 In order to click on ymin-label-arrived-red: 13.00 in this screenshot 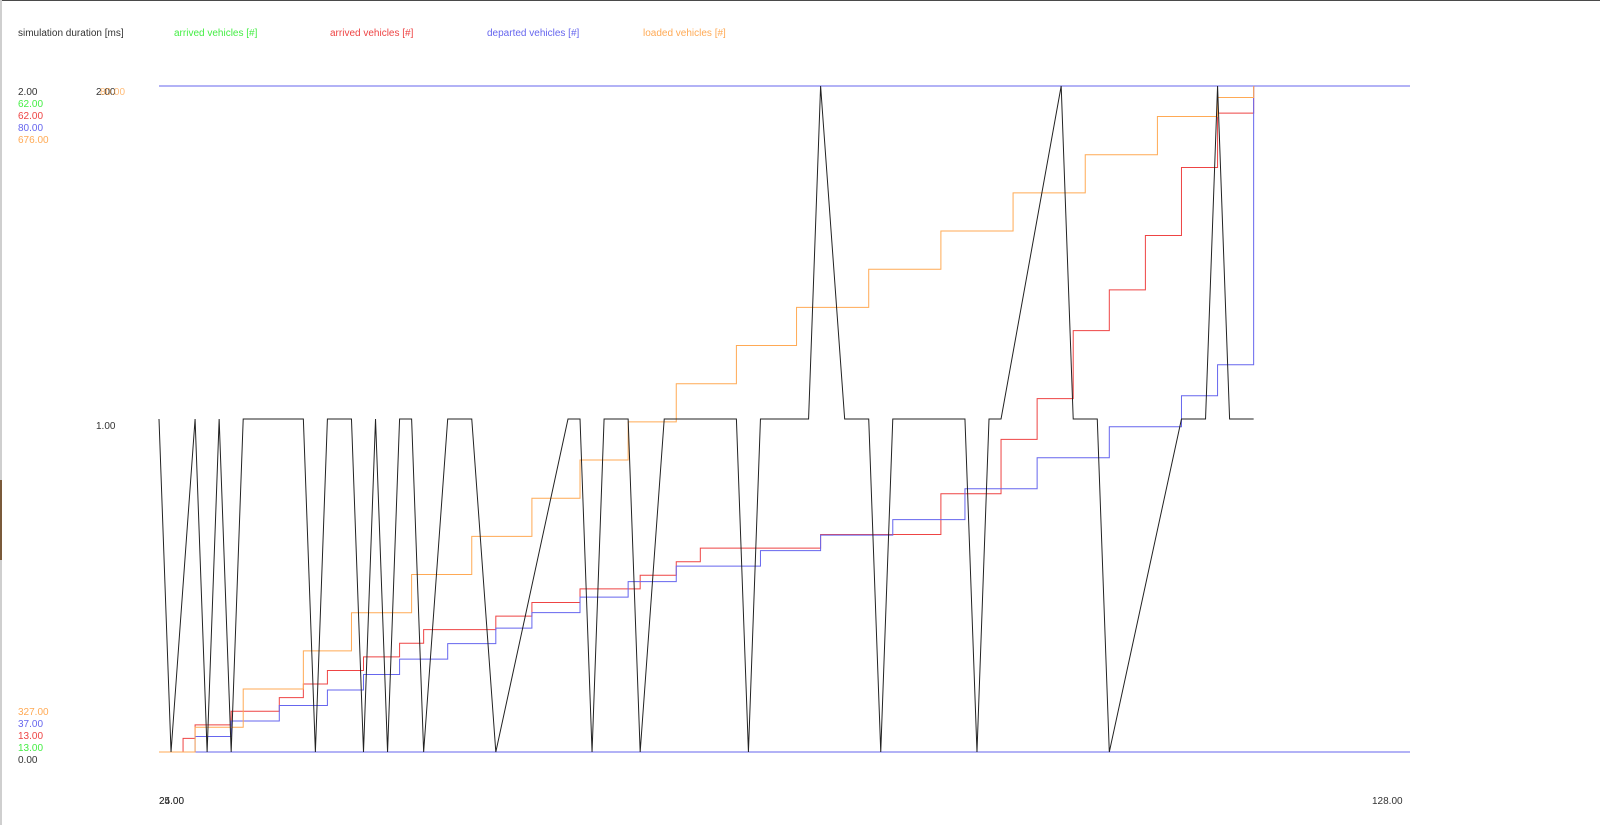, I will do `click(31, 736)`.